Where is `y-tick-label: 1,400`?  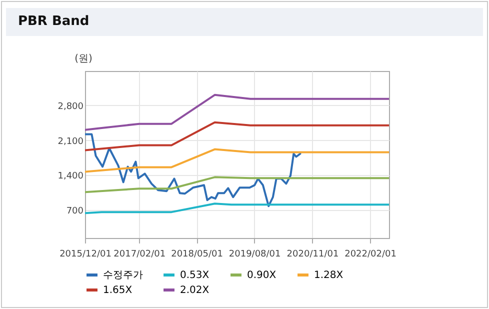
y-tick-label: 1,400 is located at coordinates (71, 177).